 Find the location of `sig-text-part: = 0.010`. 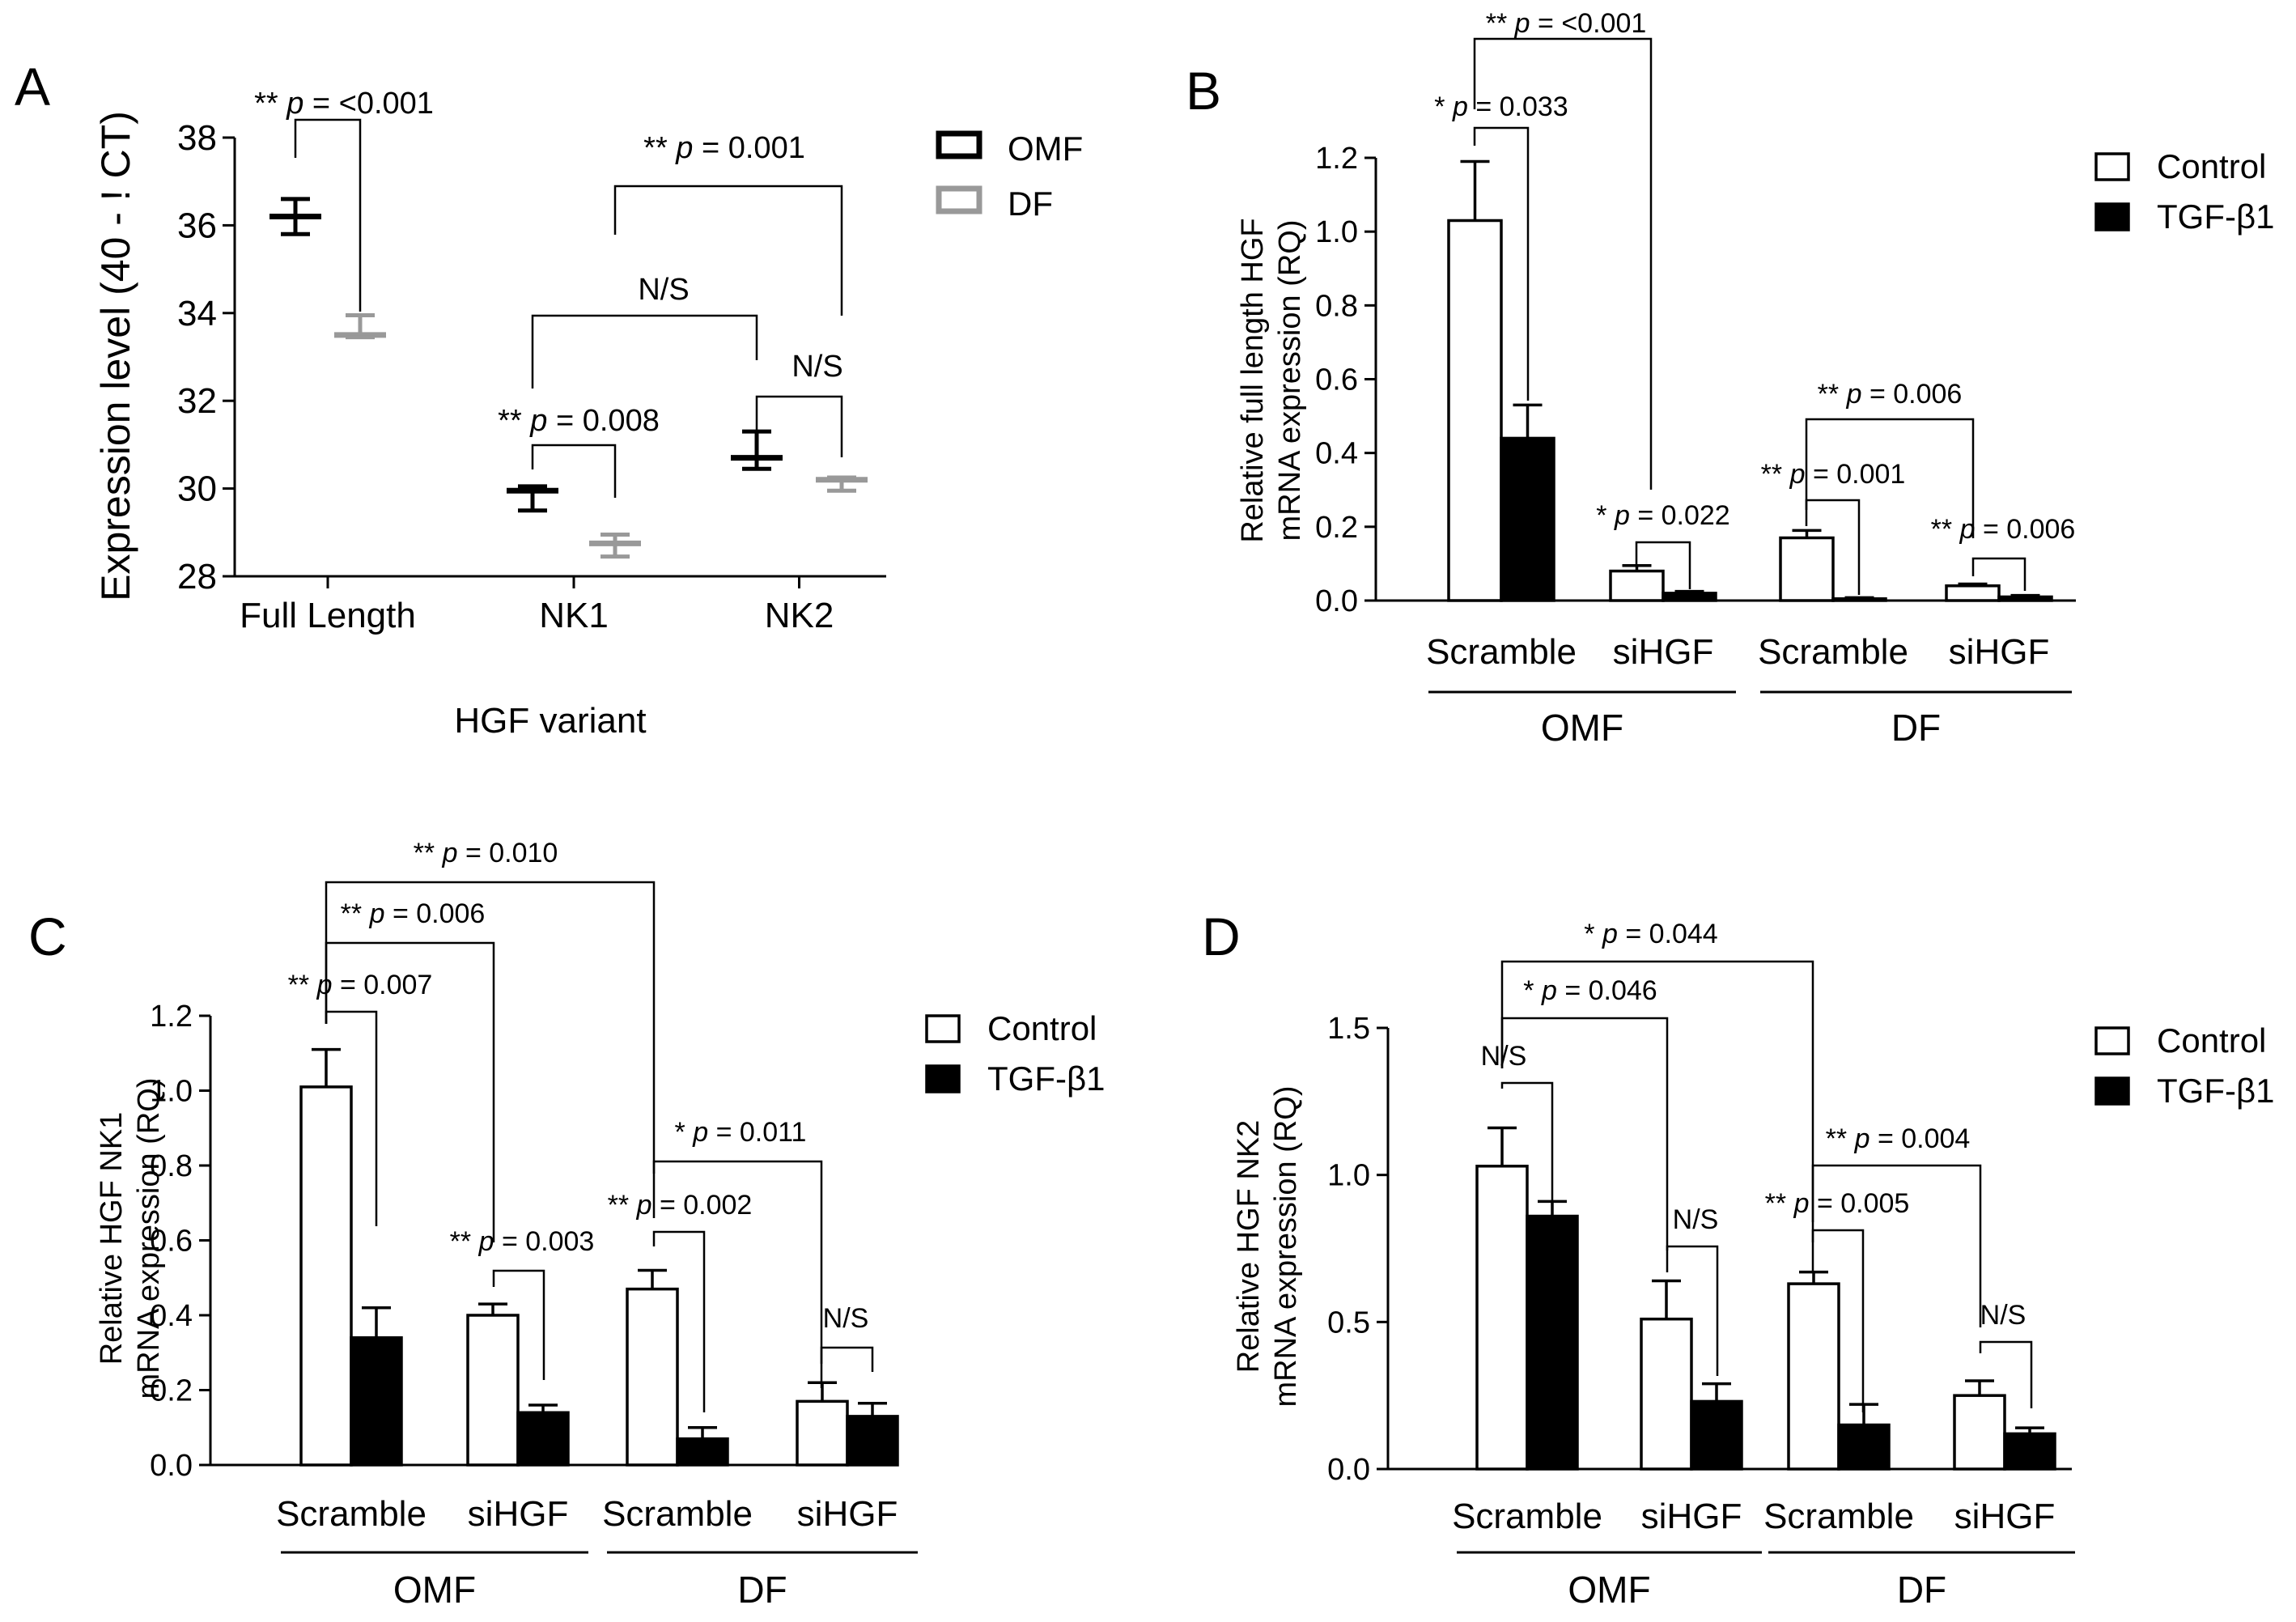

sig-text-part: = 0.010 is located at coordinates (508, 853).